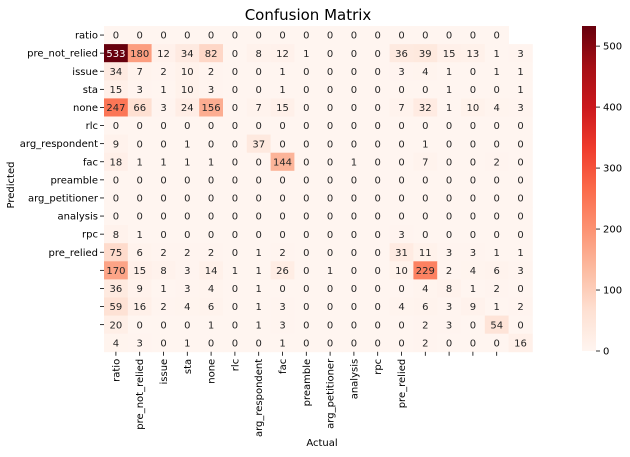  Describe the element at coordinates (473, 307) in the screenshot. I see `cell-value-label: 9` at that location.